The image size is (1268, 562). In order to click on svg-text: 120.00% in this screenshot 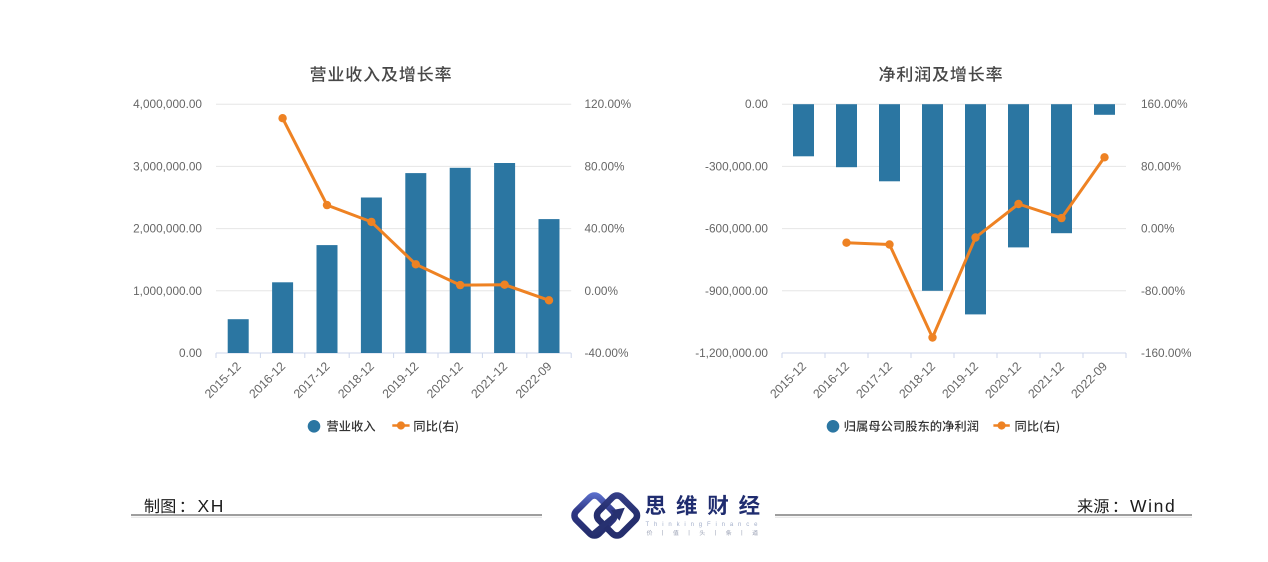, I will do `click(608, 104)`.